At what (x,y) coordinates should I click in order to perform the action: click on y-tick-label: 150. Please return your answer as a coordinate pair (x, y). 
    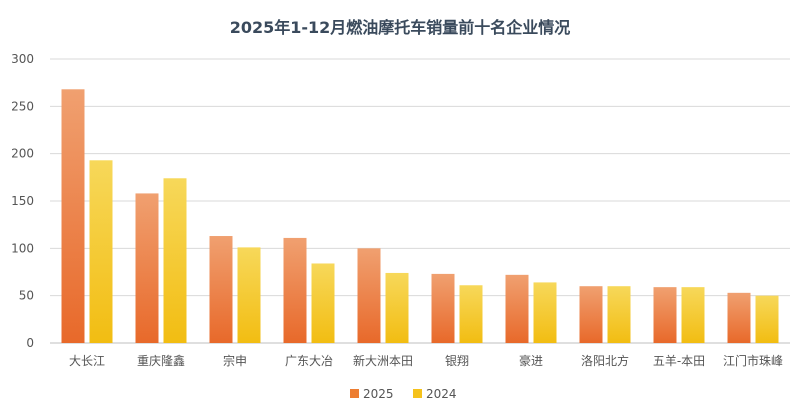
    Looking at the image, I should click on (22, 201).